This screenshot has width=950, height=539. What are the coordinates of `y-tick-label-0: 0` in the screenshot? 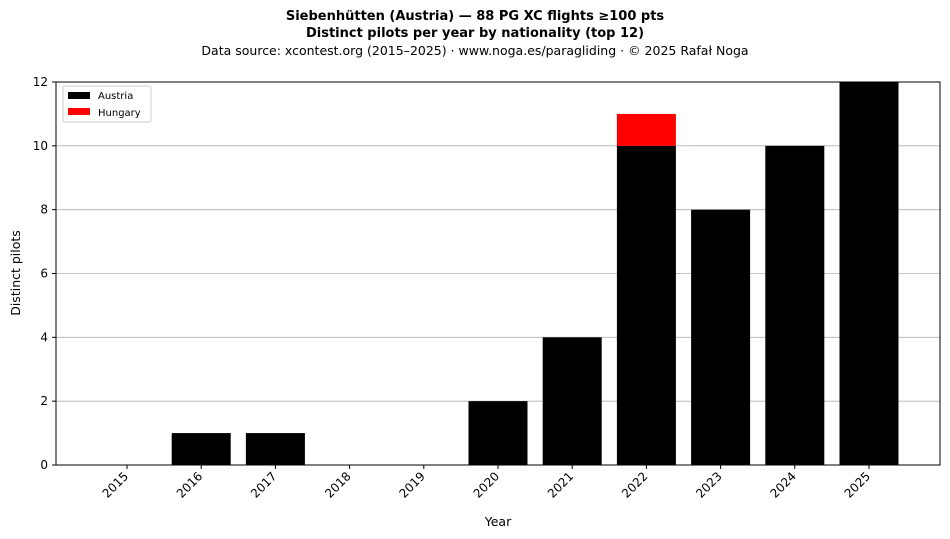 It's located at (44, 465).